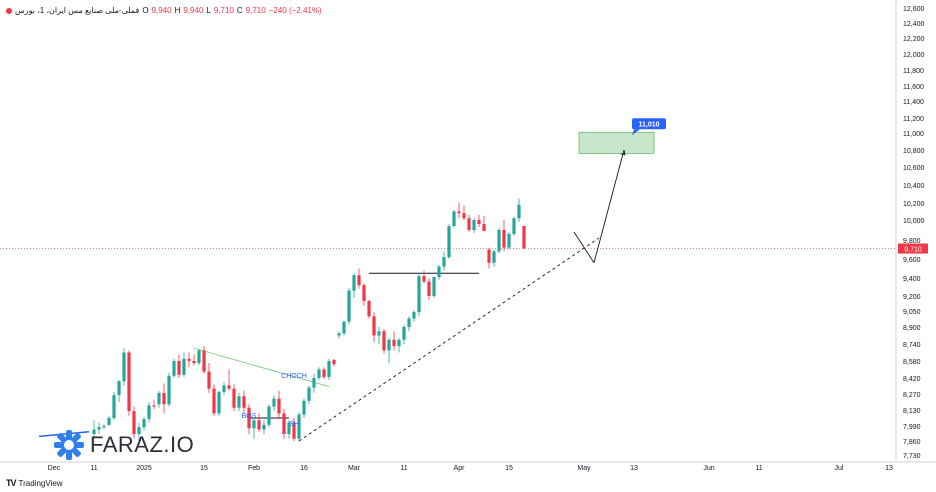 The height and width of the screenshot is (492, 936). Describe the element at coordinates (261, 367) in the screenshot. I see `choch-line` at that location.